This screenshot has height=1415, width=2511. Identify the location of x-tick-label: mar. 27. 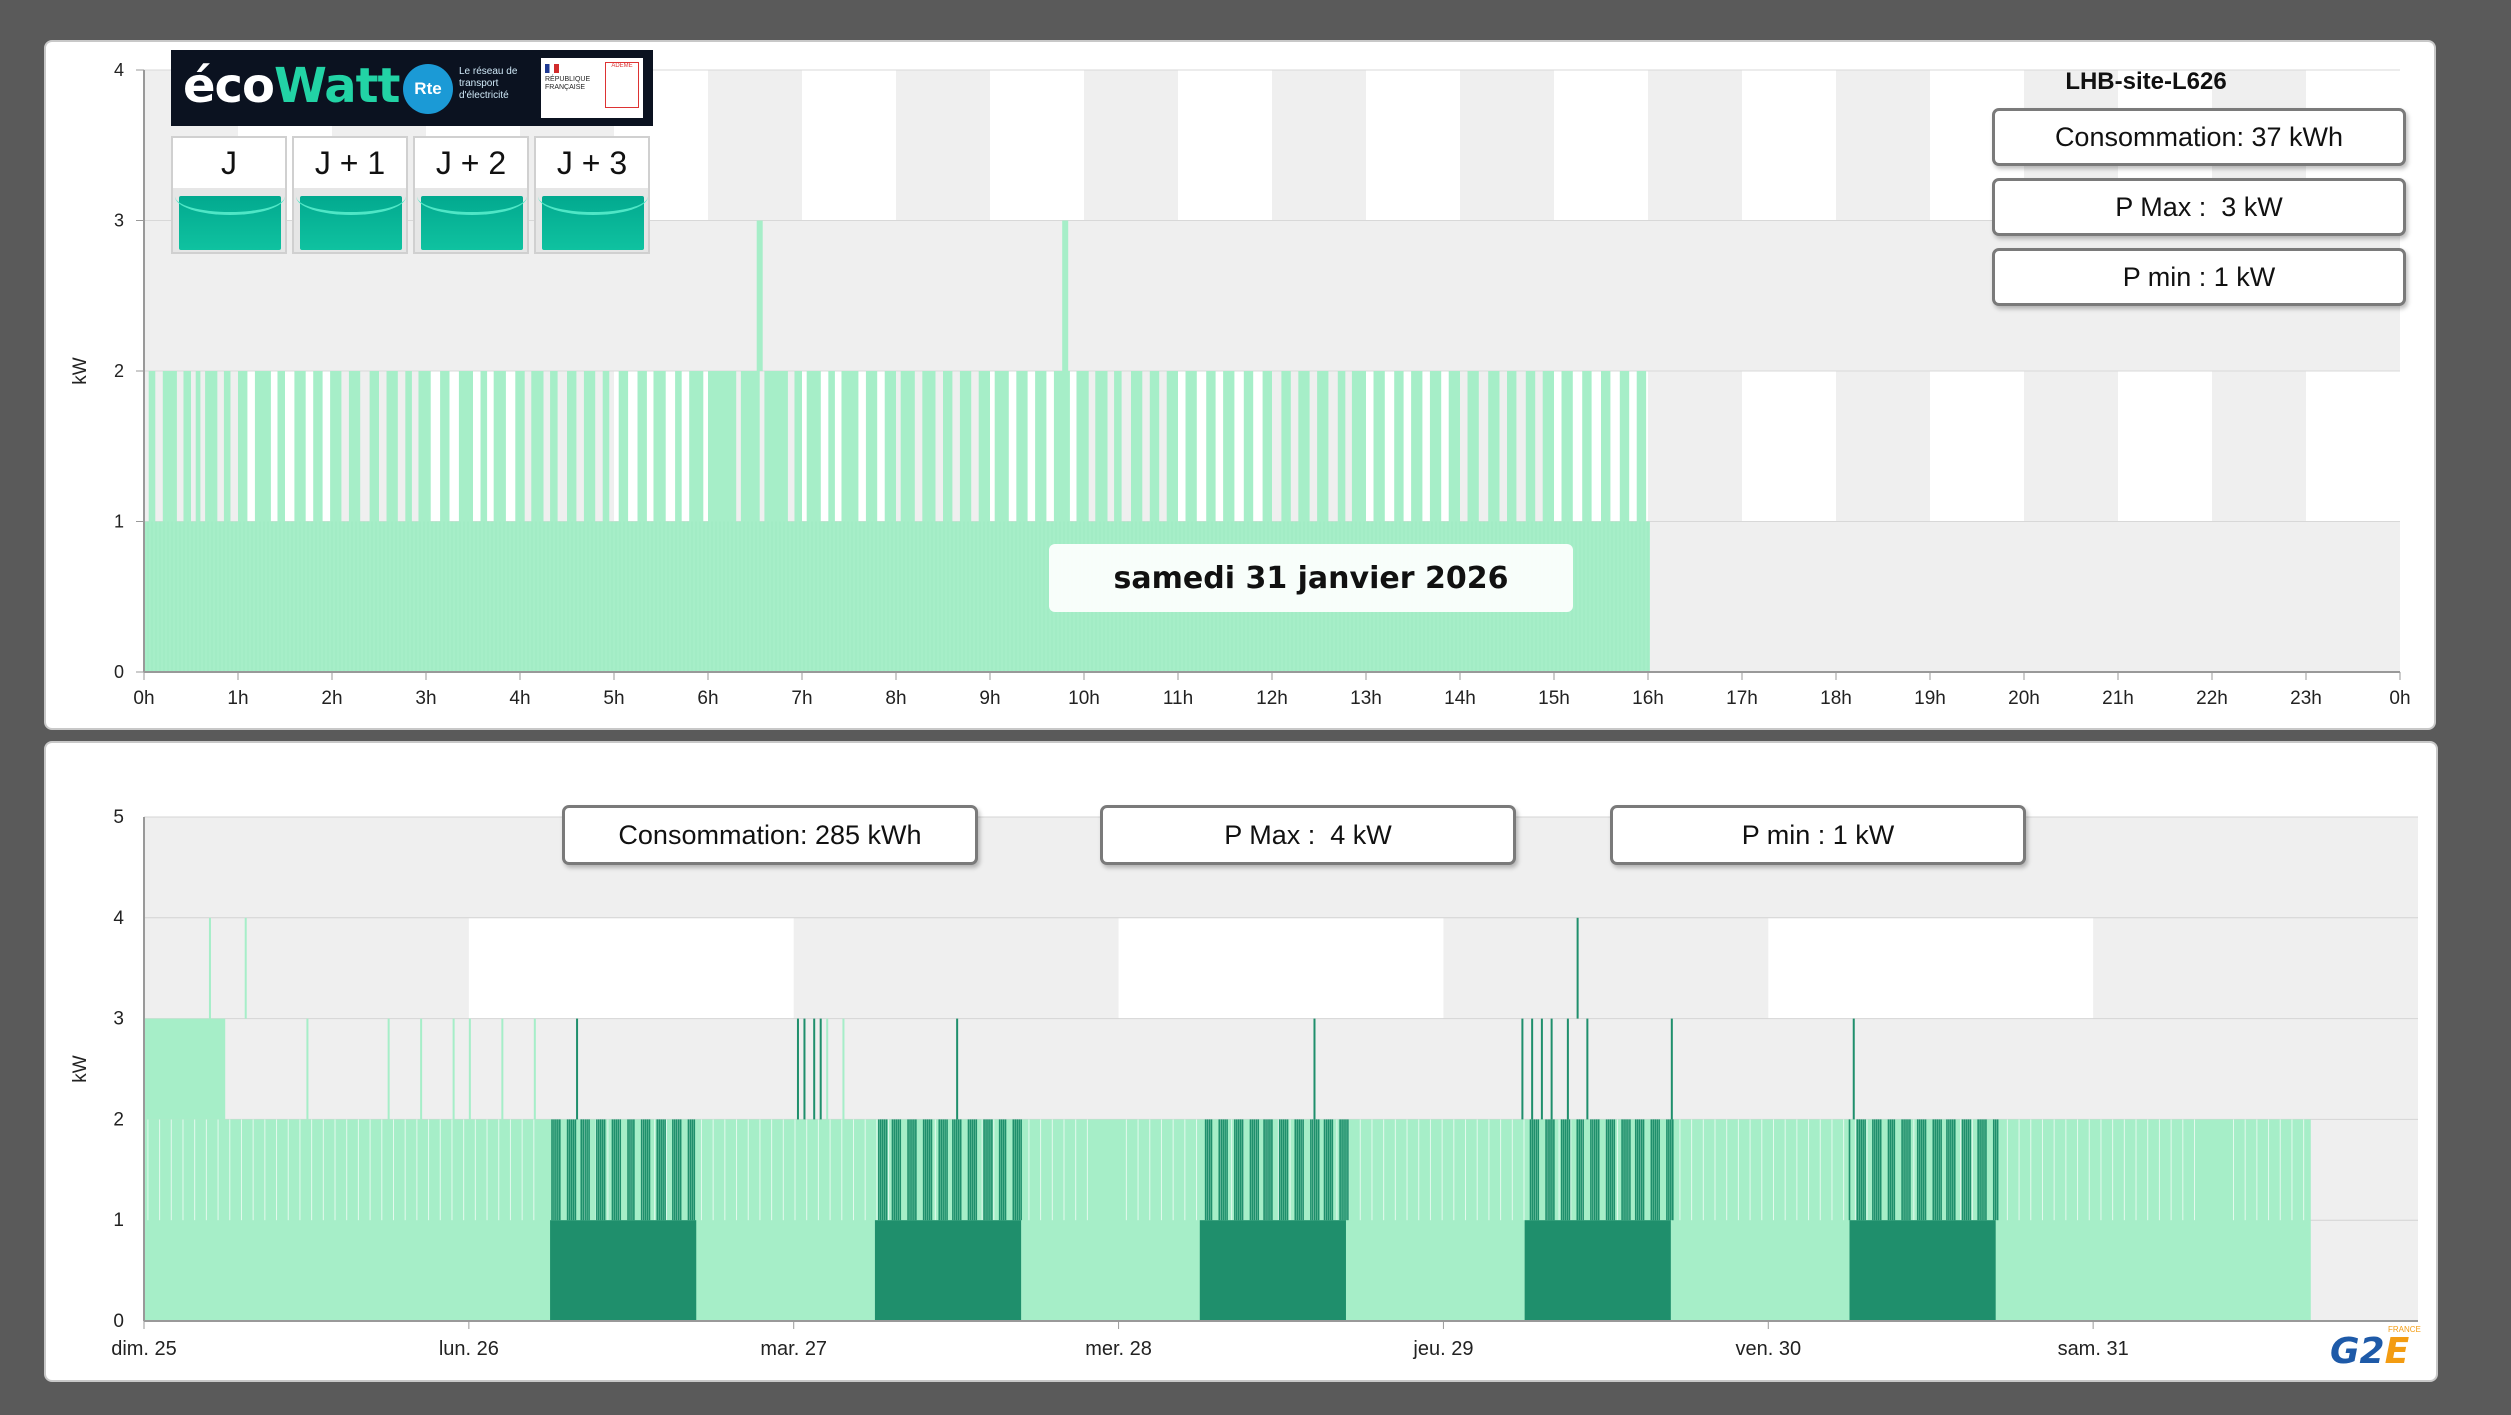
(793, 1349).